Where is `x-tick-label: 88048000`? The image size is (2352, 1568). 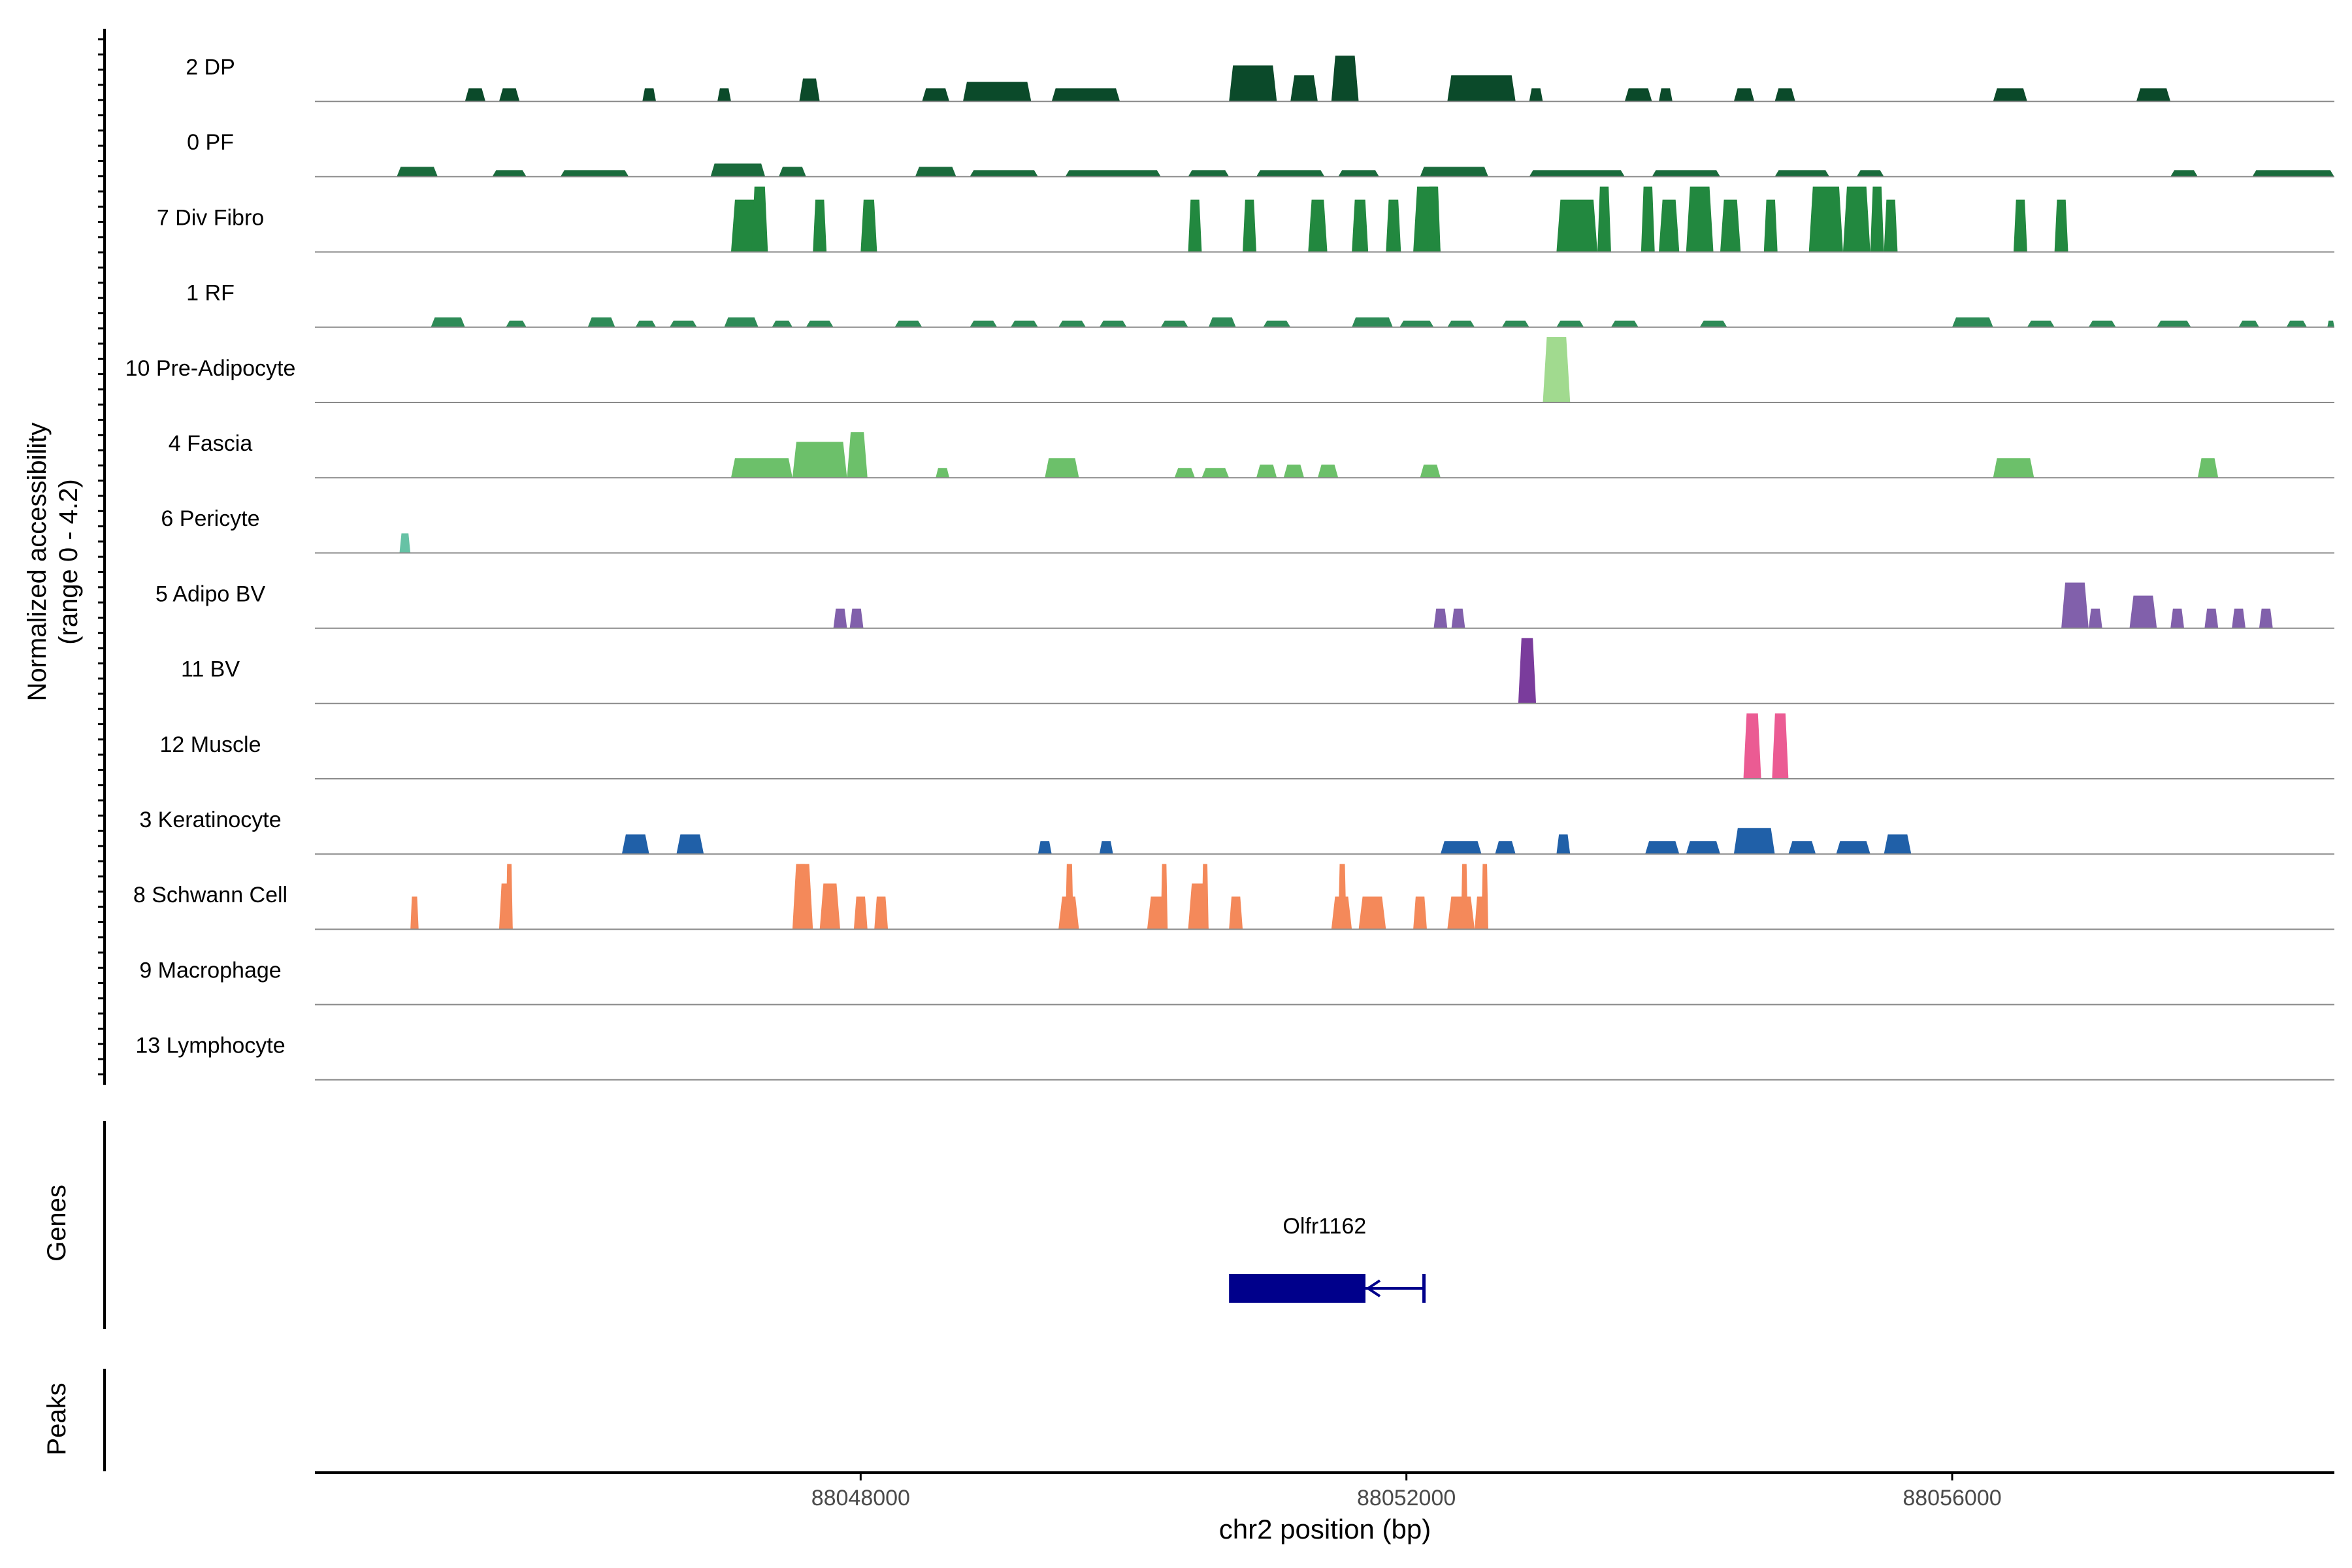
x-tick-label: 88048000 is located at coordinates (860, 1498).